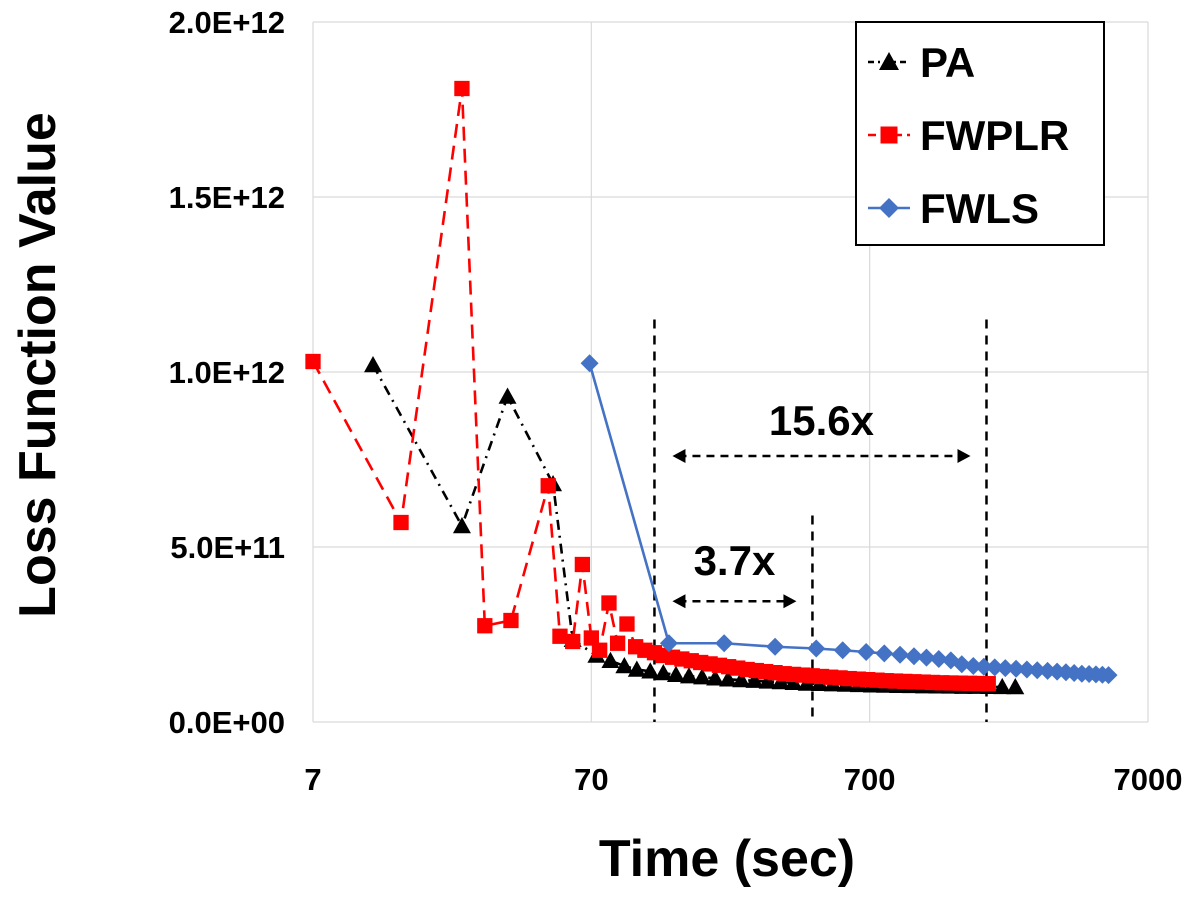  What do you see at coordinates (889, 208) in the screenshot?
I see `legend-marker-fwls` at bounding box center [889, 208].